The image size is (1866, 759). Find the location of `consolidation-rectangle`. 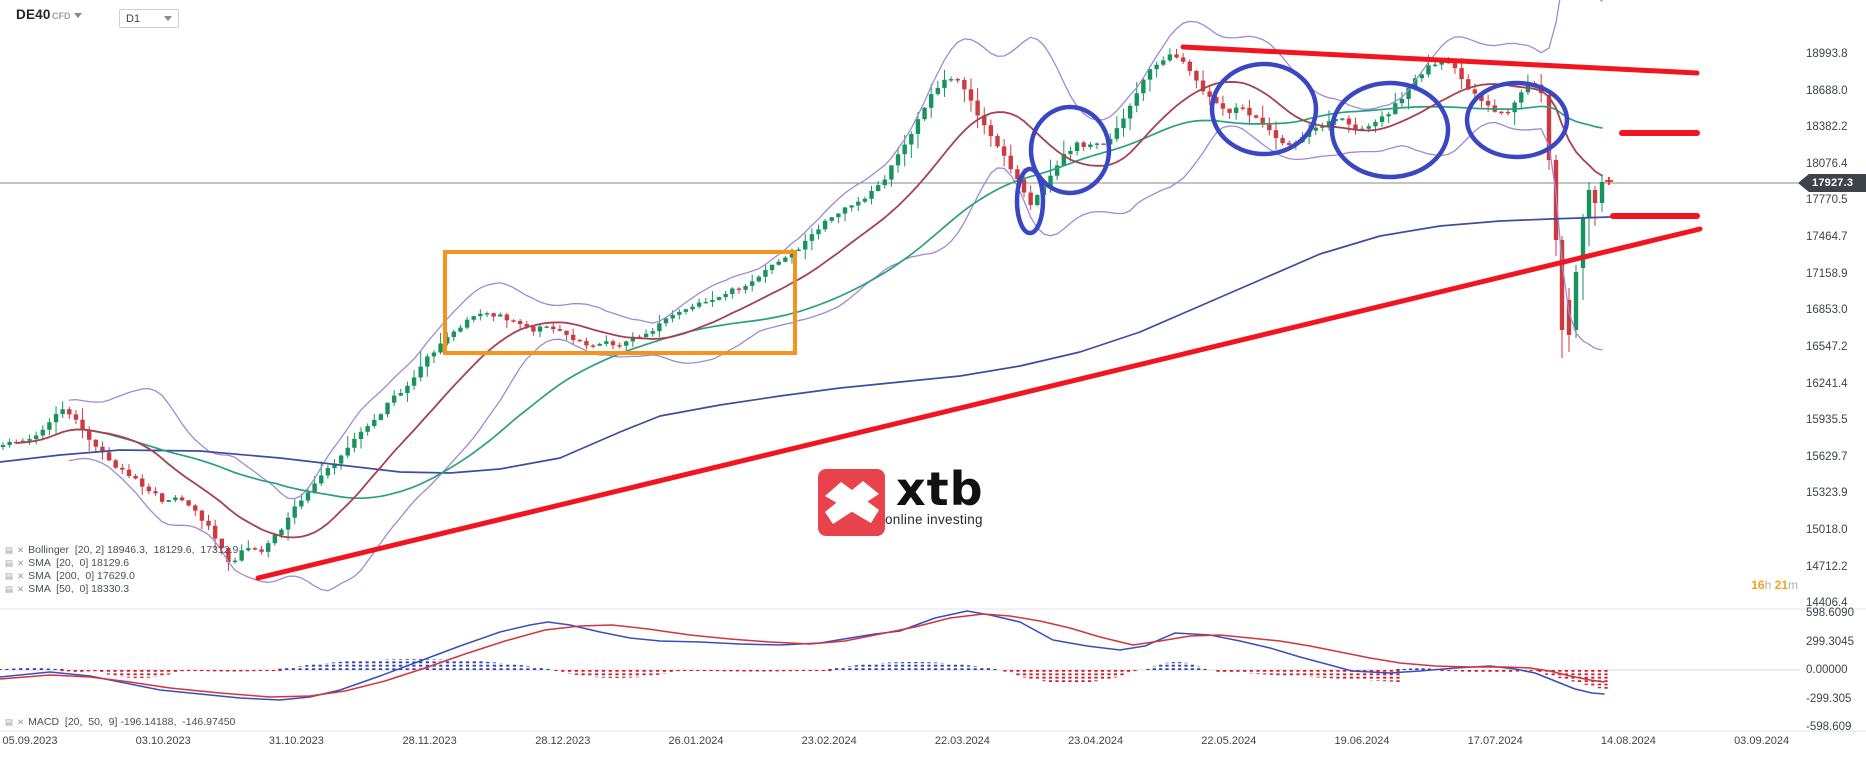

consolidation-rectangle is located at coordinates (620, 302).